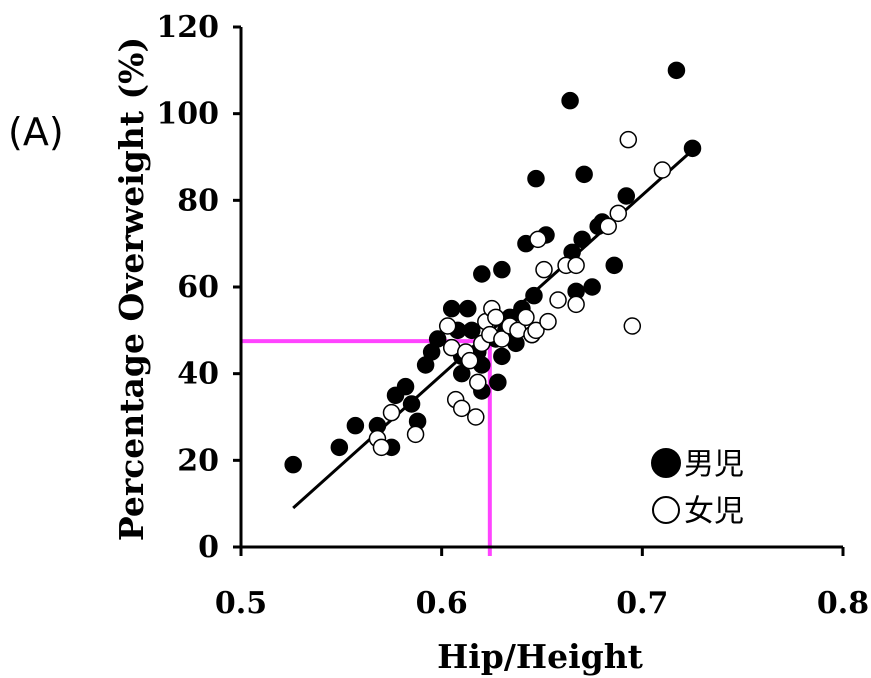 The width and height of the screenshot is (871, 678). What do you see at coordinates (187, 27) in the screenshot?
I see `y-tick-label: 120` at bounding box center [187, 27].